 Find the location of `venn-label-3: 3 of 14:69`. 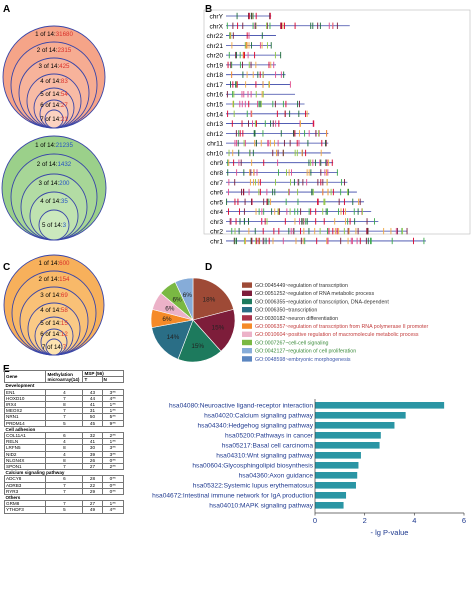

venn-label-3: 3 of 14:69 is located at coordinates (54, 295).